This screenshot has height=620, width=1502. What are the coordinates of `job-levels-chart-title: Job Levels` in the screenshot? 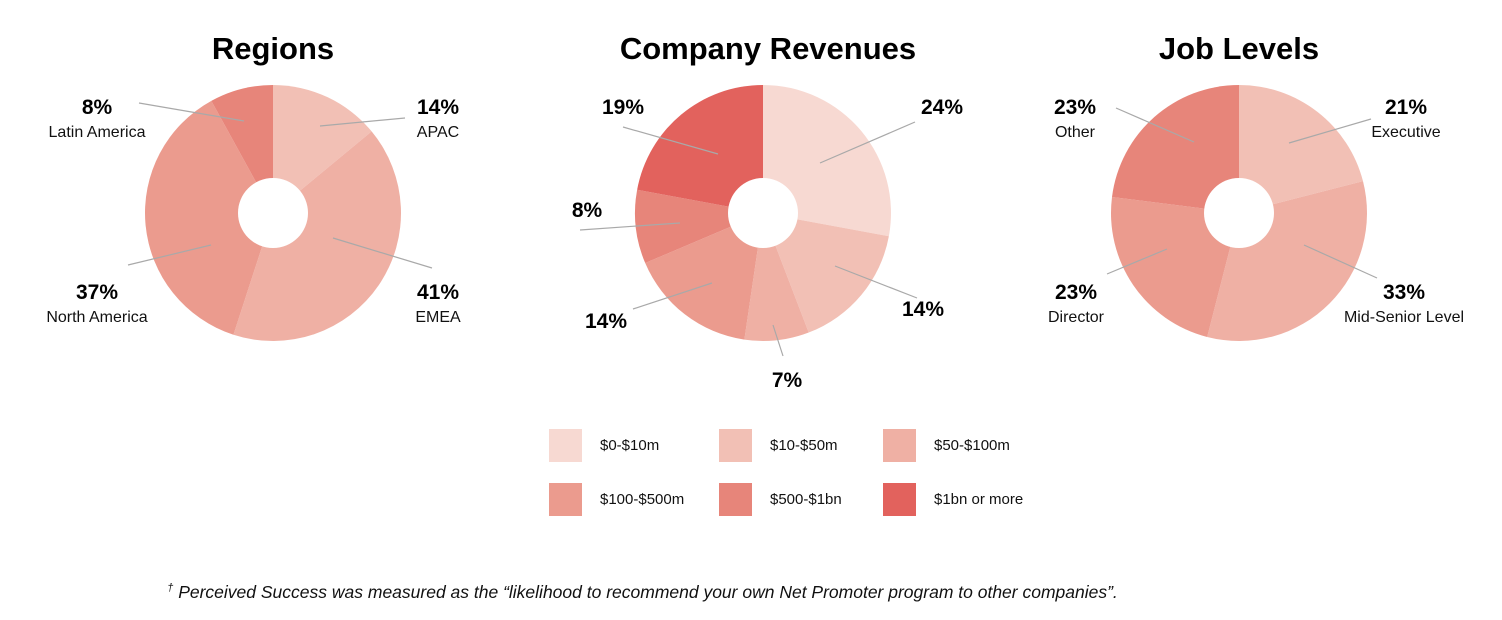 It's located at (1239, 48).